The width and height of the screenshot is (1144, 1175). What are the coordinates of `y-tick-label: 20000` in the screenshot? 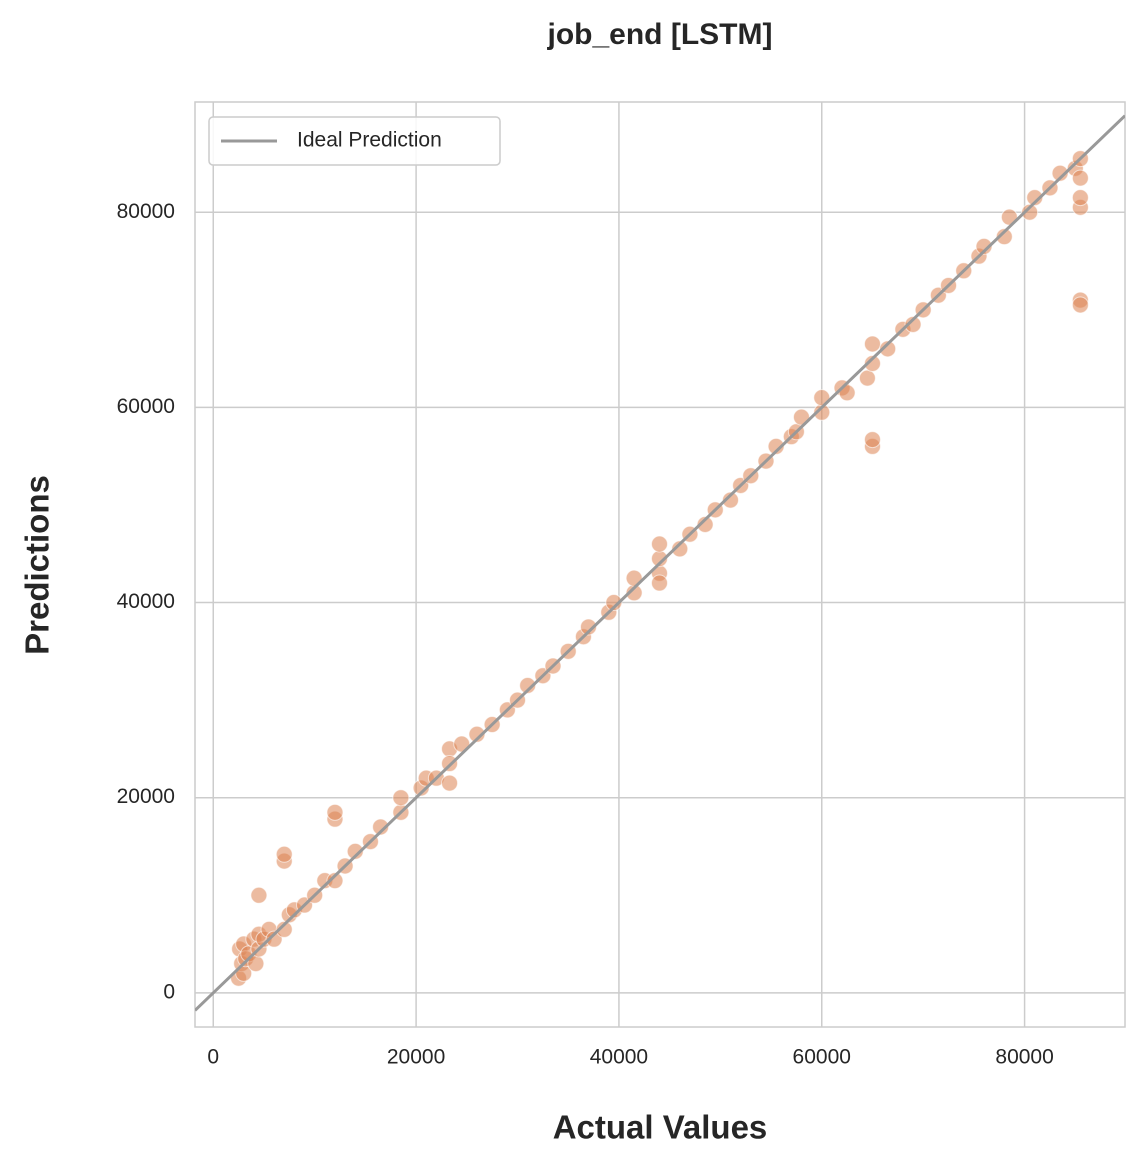 It's located at (146, 796).